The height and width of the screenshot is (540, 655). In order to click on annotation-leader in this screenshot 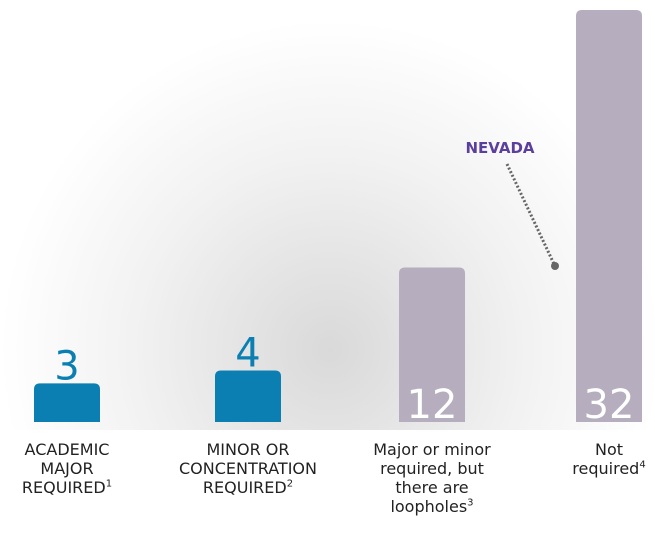, I will do `click(530, 214)`.